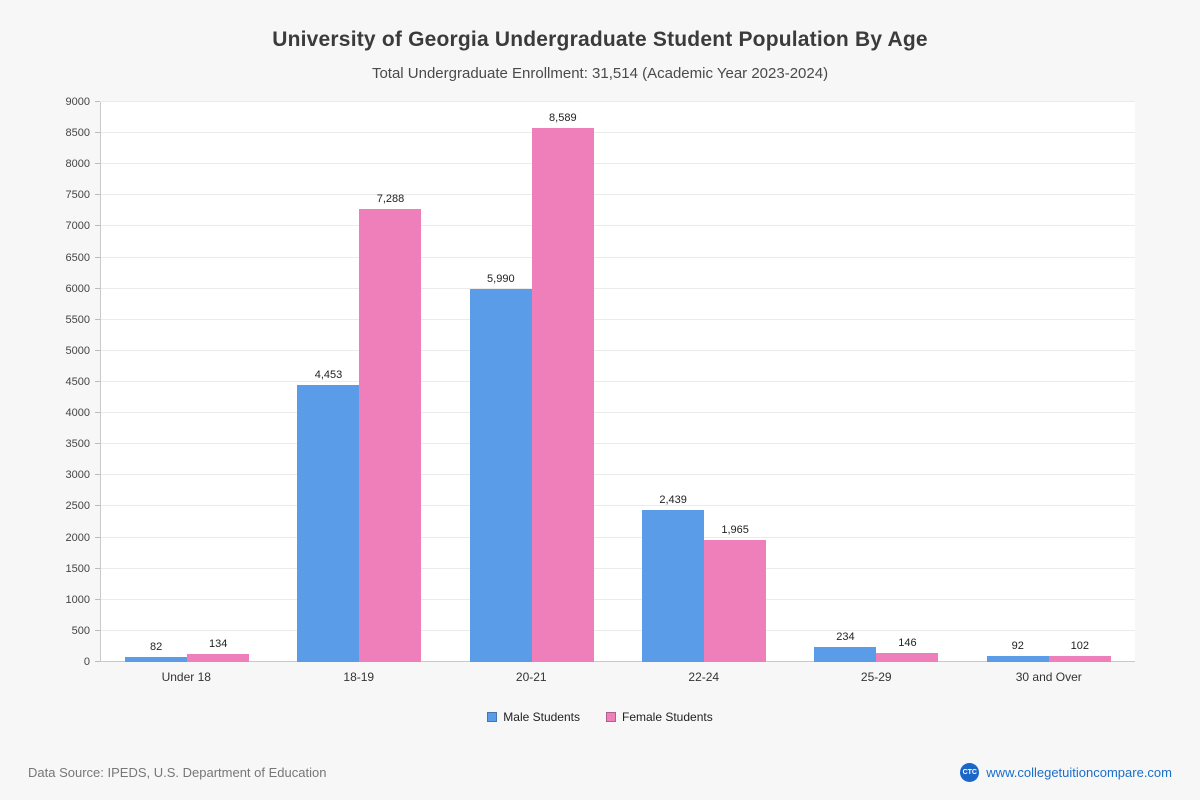  I want to click on bar-value-label: 146, so click(907, 642).